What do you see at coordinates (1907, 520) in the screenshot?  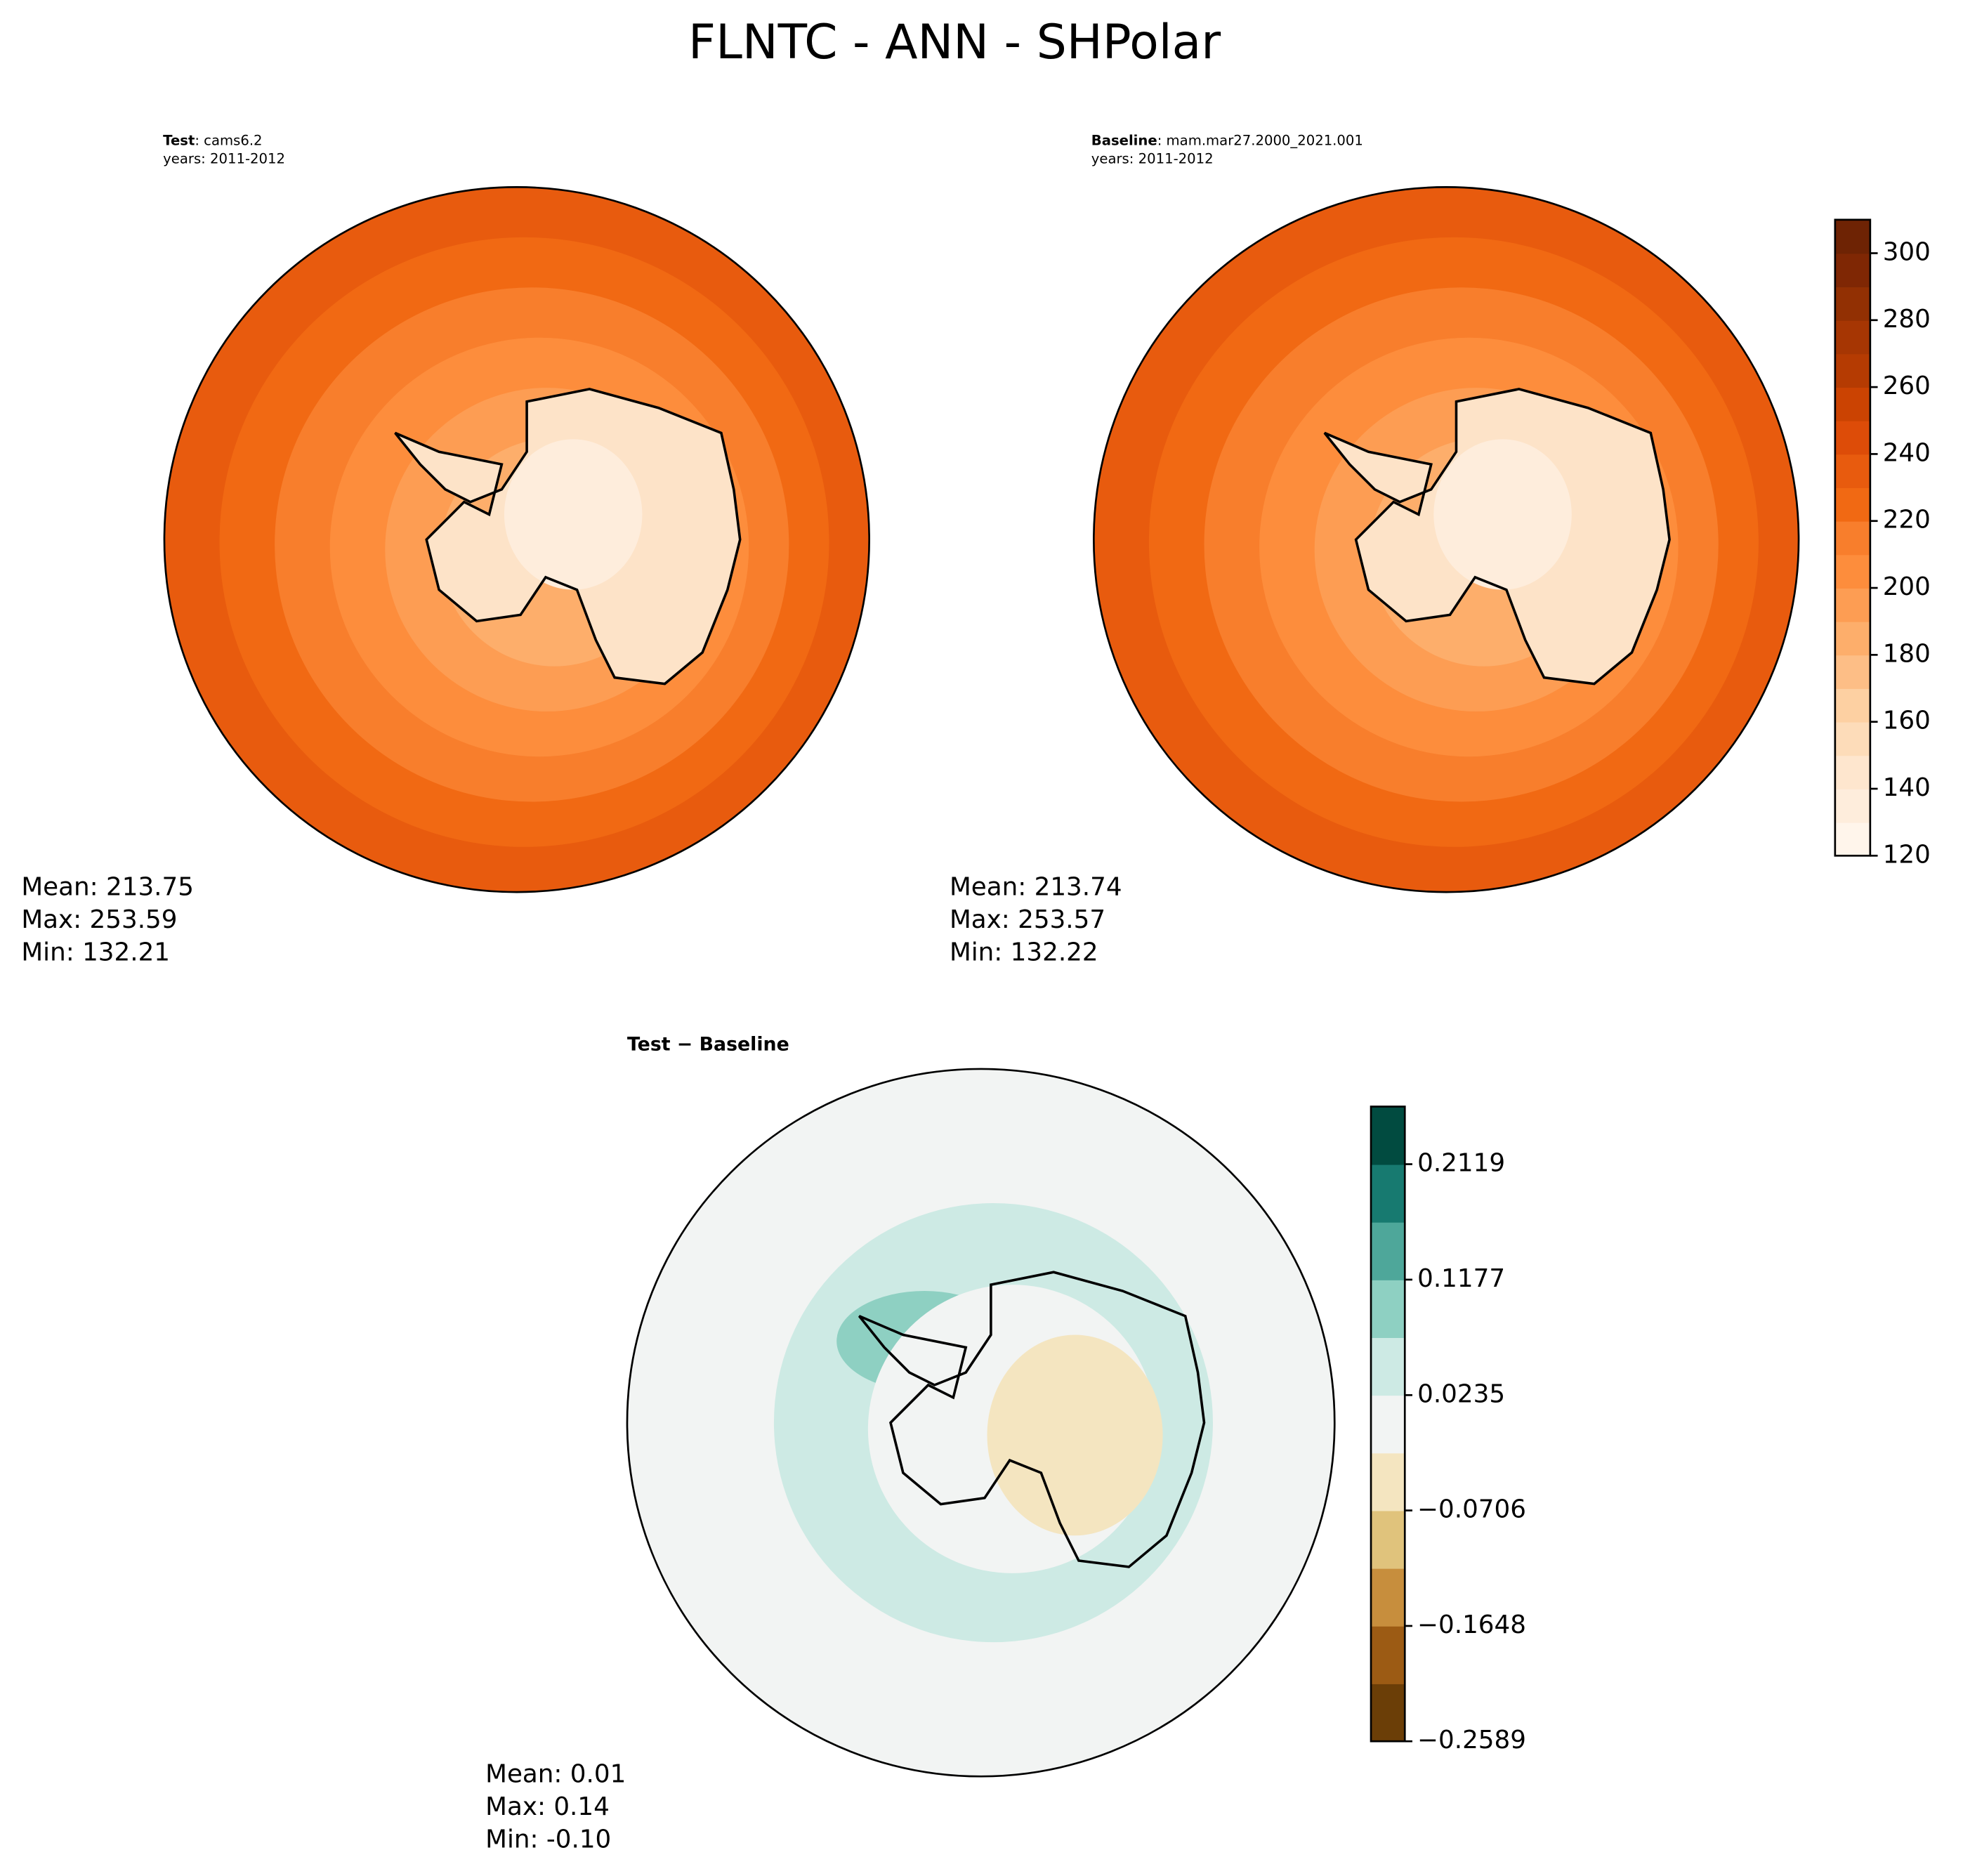 I see `colorbar-tick-label: 220` at bounding box center [1907, 520].